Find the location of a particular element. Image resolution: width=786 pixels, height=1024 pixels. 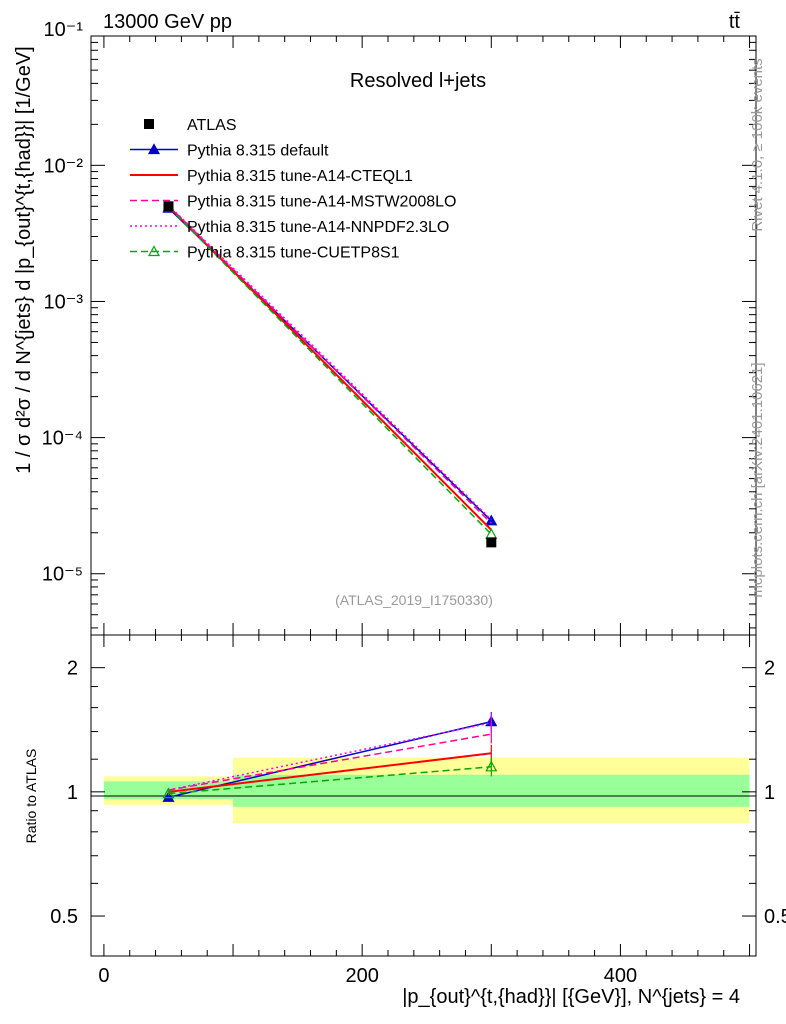

y-ratio-tick-label-right: 2 is located at coordinates (769, 669).